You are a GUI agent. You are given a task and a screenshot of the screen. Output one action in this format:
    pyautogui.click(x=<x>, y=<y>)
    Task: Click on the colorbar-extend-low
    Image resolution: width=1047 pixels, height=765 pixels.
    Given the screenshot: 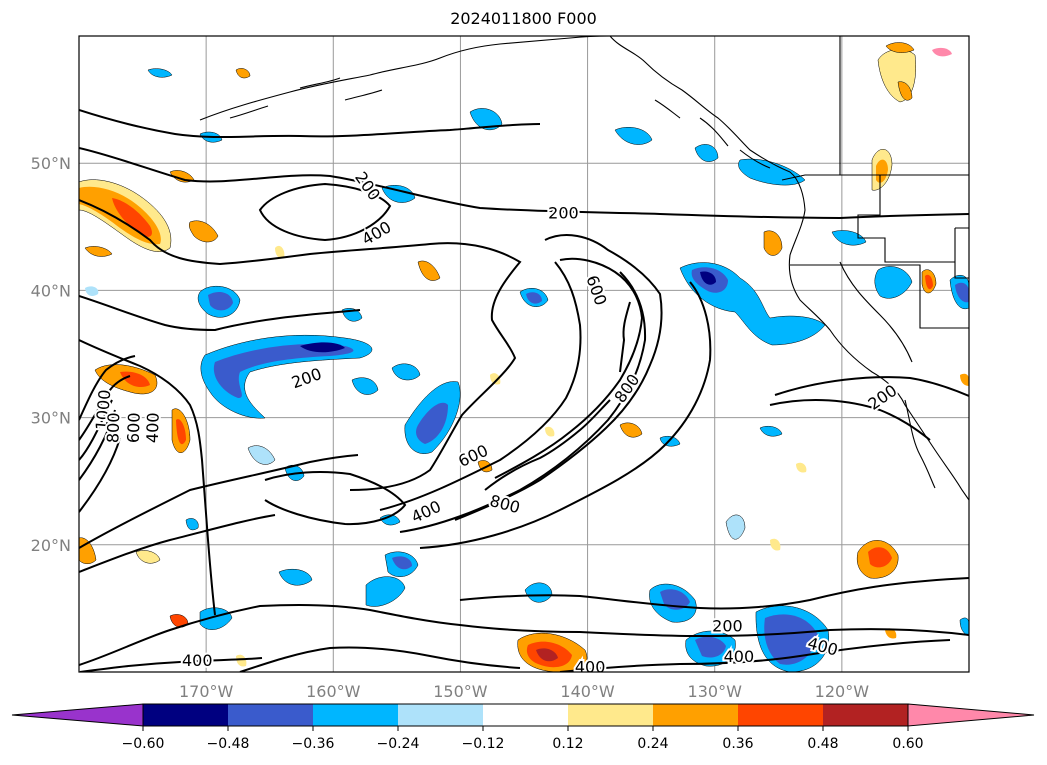 What is the action you would take?
    pyautogui.click(x=77, y=715)
    